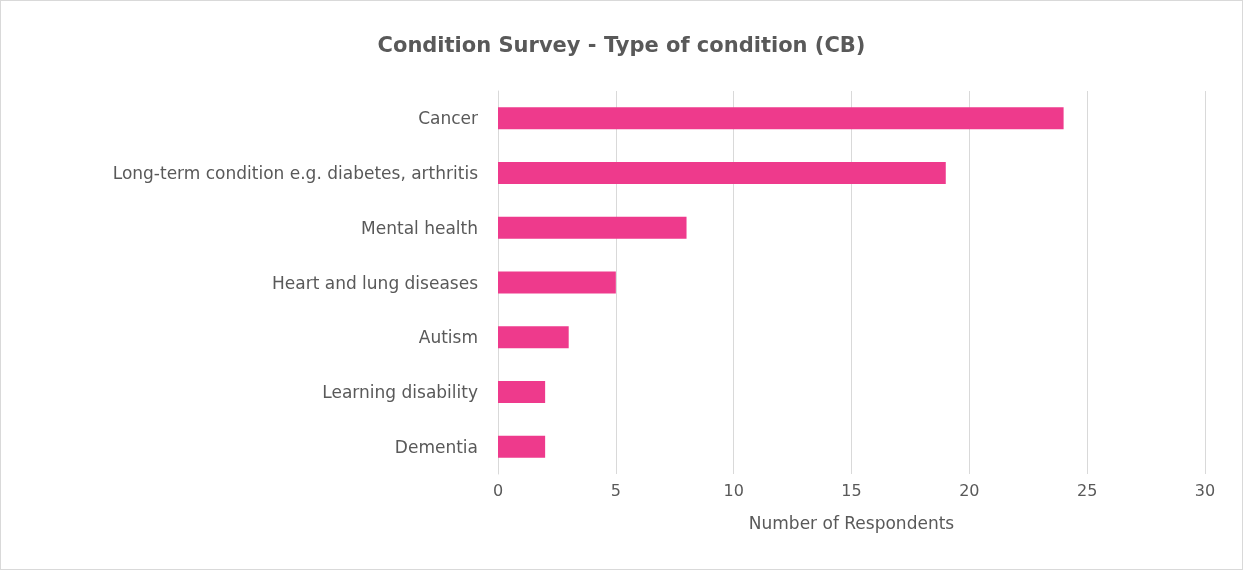 Image resolution: width=1243 pixels, height=570 pixels. I want to click on y-tick-label: Long-term condition e.g. diabetes, arthritis, so click(295, 173).